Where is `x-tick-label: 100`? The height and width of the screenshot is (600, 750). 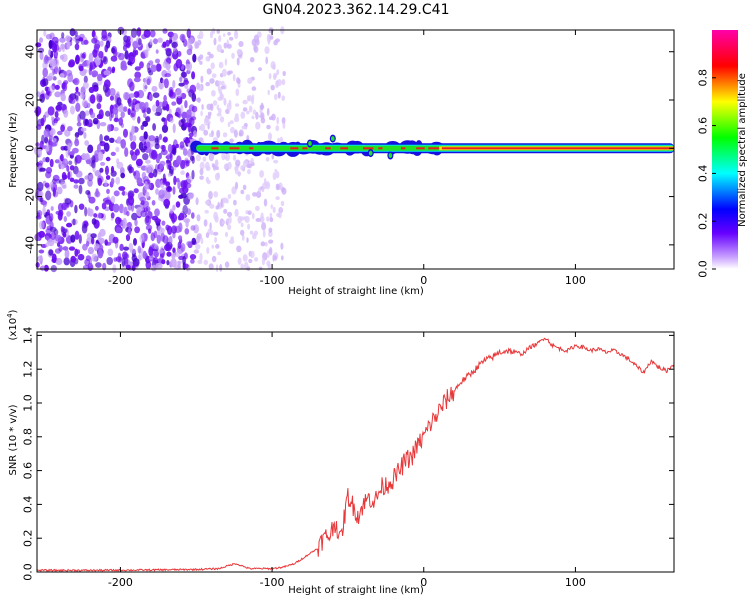 x-tick-label: 100 is located at coordinates (575, 280).